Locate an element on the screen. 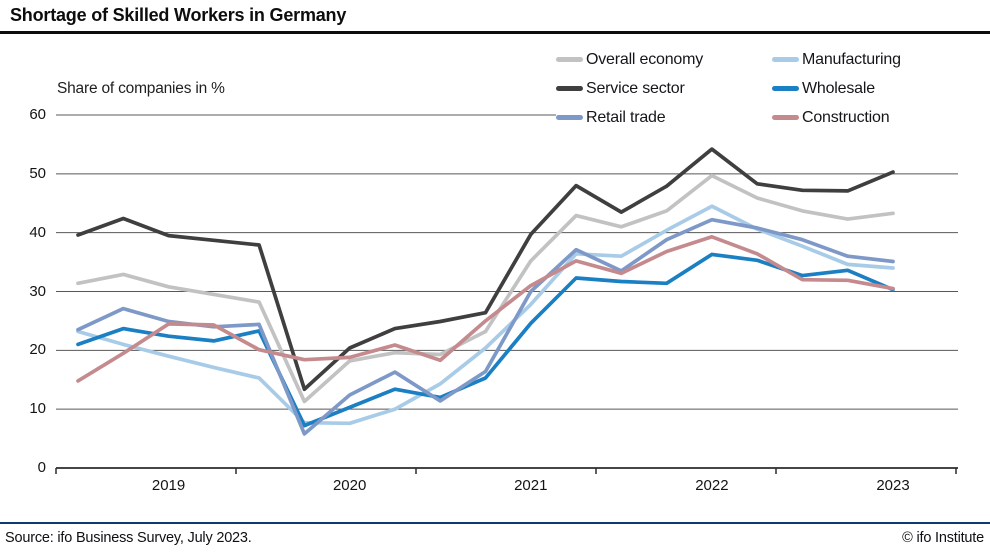  y-tick-label-60: 60 is located at coordinates (37, 114).